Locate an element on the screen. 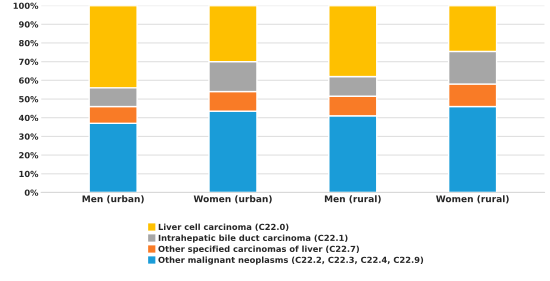 The width and height of the screenshot is (550, 281). legend-label: Intrahepatic bile duct carcinoma (C22.1) is located at coordinates (253, 238).